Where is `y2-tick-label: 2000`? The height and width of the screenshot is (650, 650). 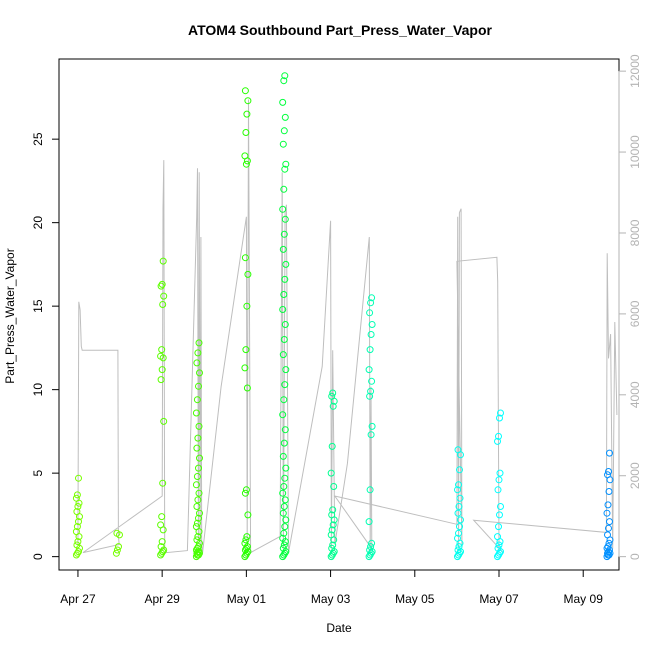
y2-tick-label: 2000 is located at coordinates (635, 475).